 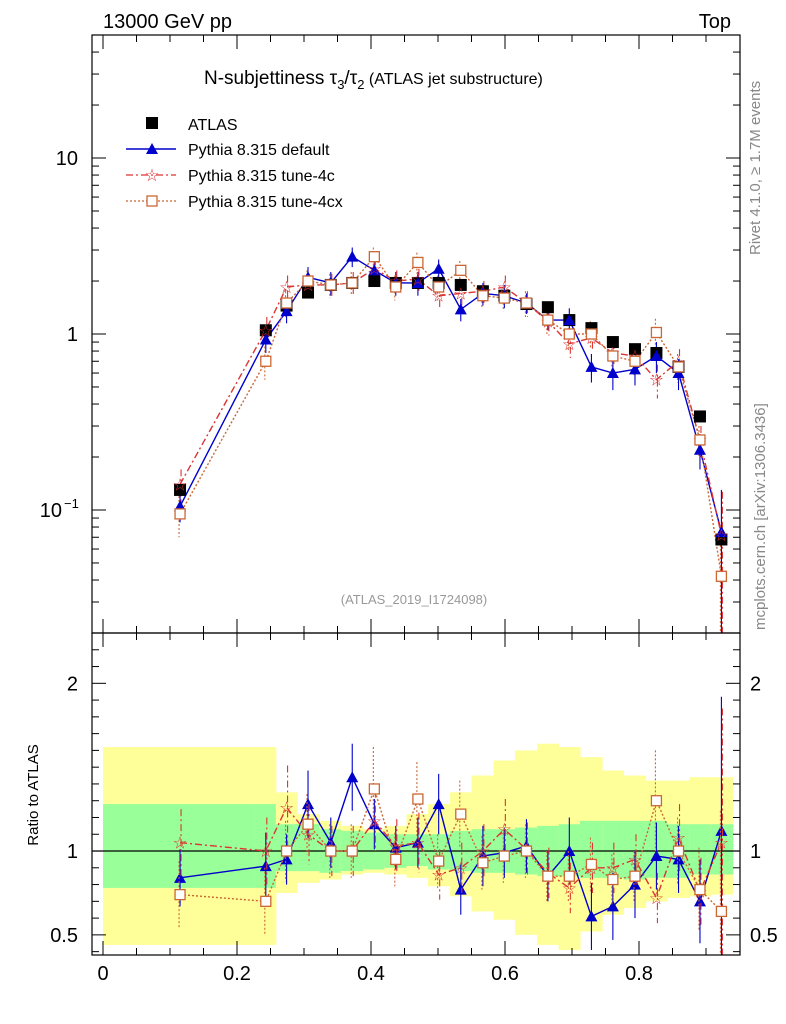 What do you see at coordinates (450, 849) in the screenshot?
I see `ratio-line-4cx` at bounding box center [450, 849].